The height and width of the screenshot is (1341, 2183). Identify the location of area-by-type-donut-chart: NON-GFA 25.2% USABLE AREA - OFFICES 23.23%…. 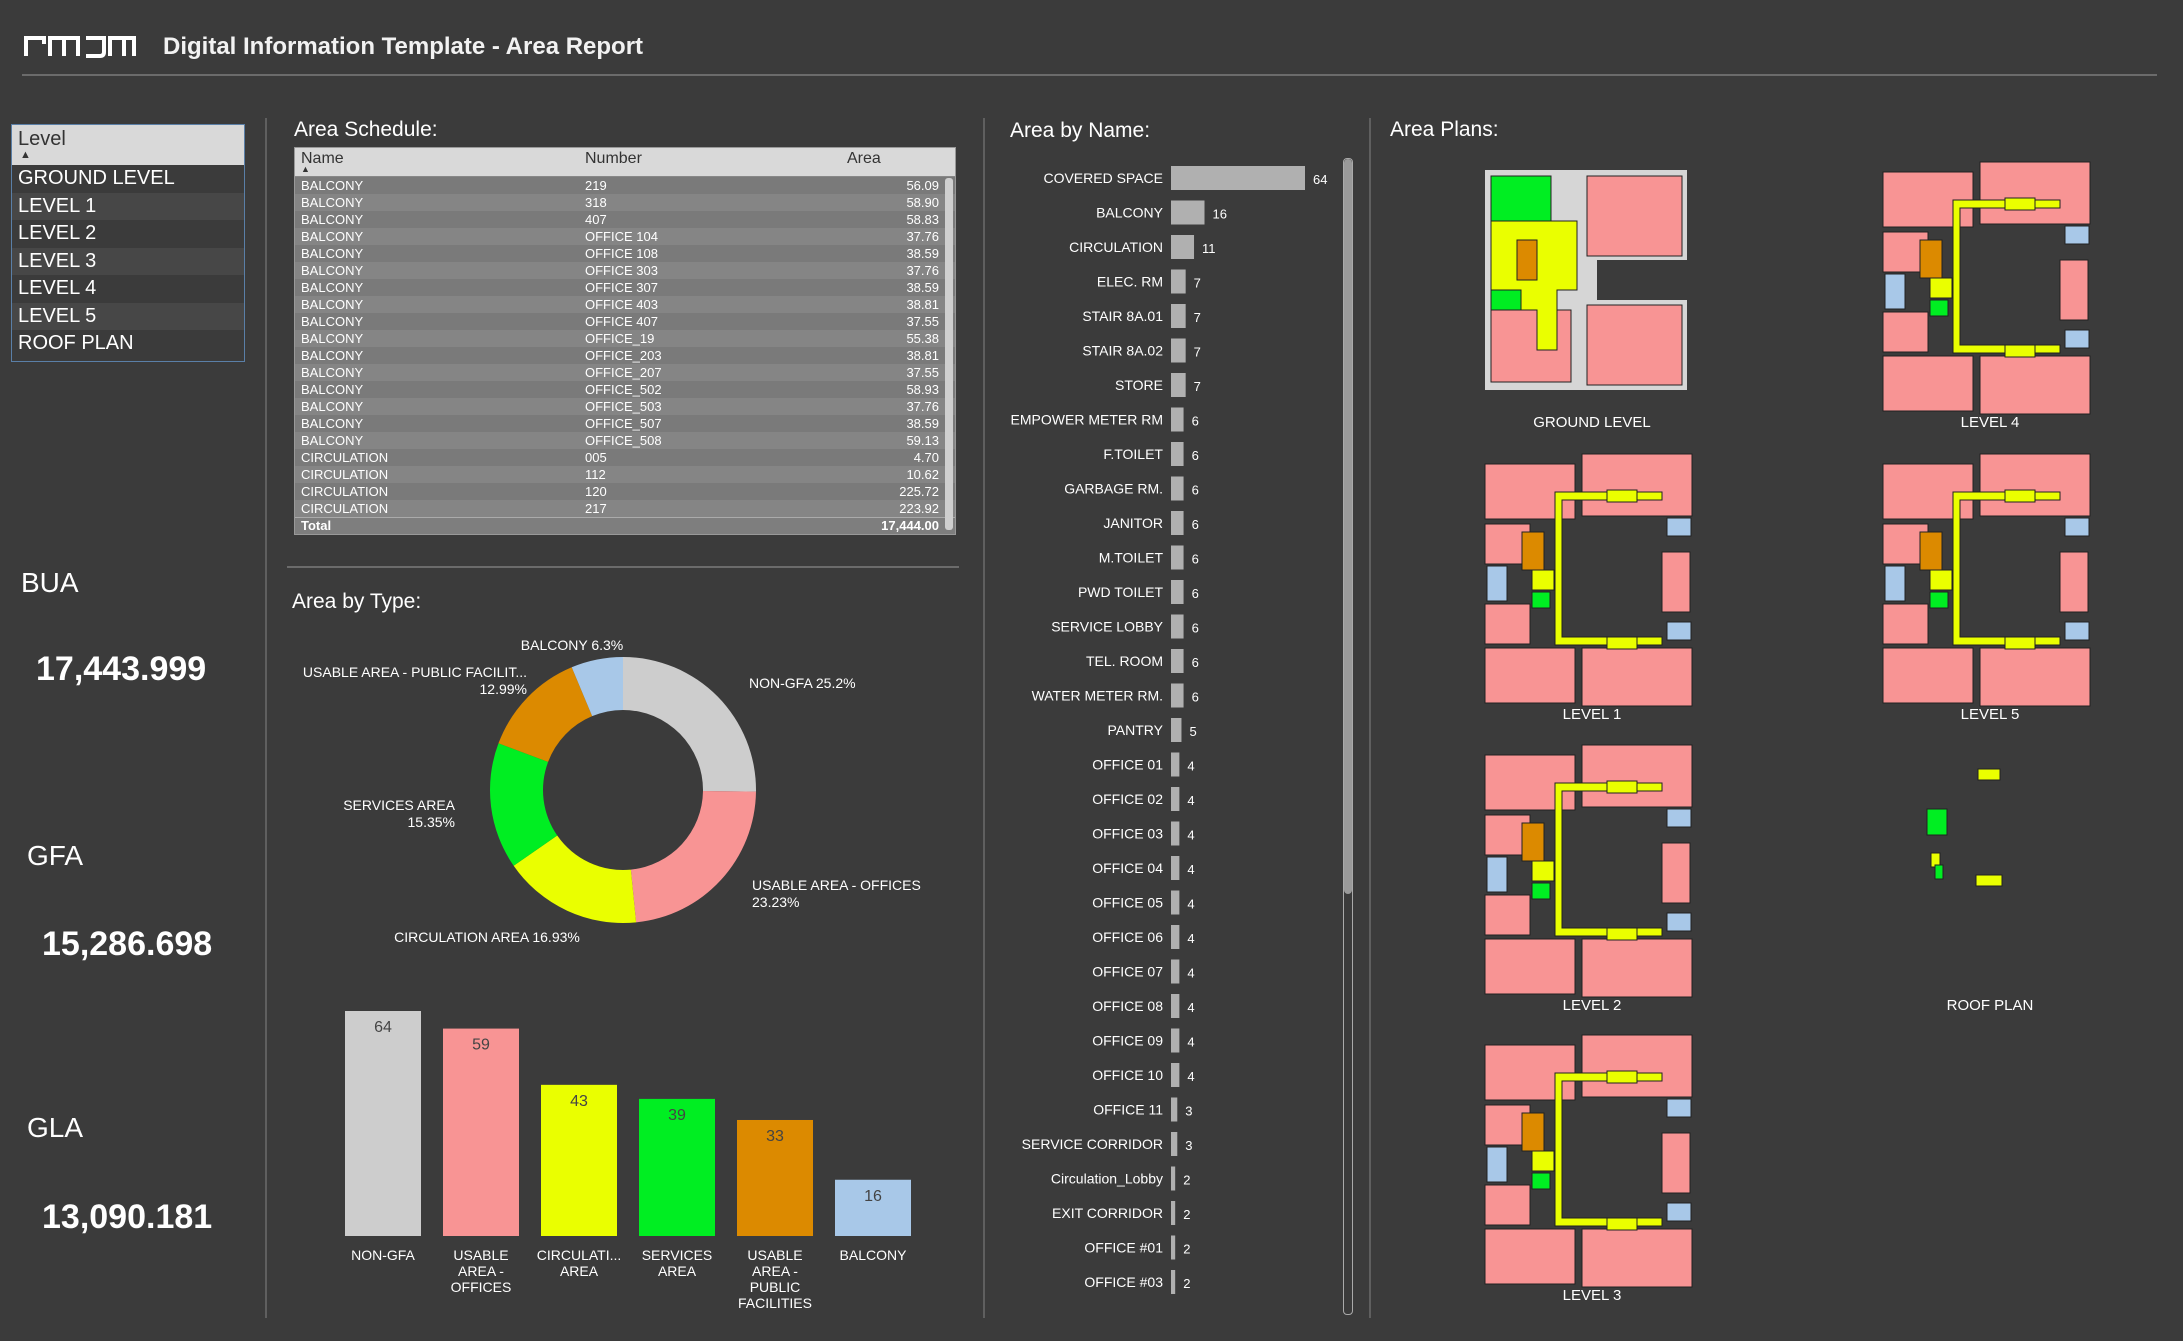
(627, 795).